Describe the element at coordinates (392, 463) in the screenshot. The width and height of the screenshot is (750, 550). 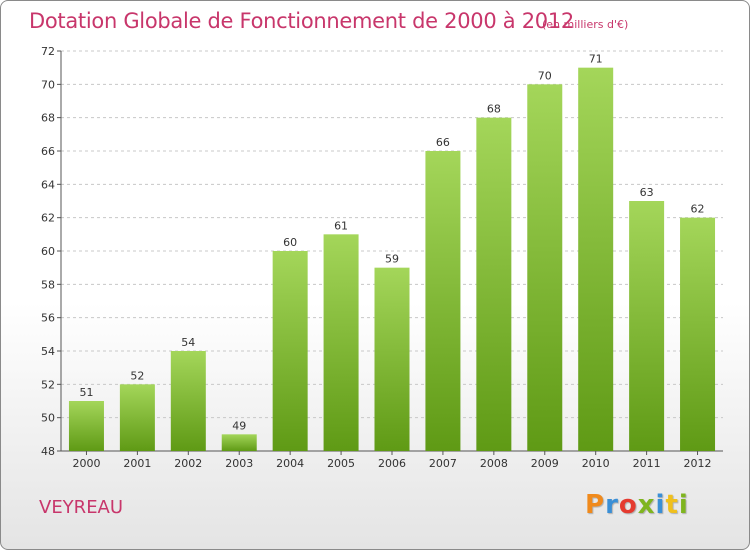
I see `x-tick-label: 2006` at that location.